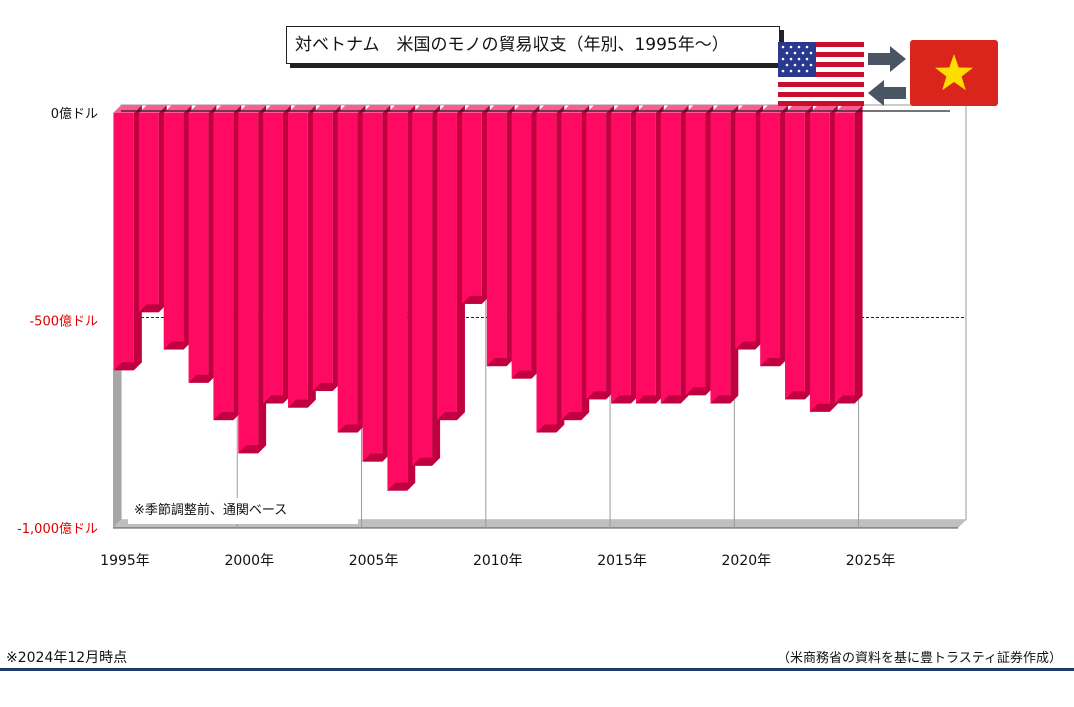 This screenshot has height=707, width=1074. What do you see at coordinates (326, 387) in the screenshot?
I see `bar-bottom-2003` at bounding box center [326, 387].